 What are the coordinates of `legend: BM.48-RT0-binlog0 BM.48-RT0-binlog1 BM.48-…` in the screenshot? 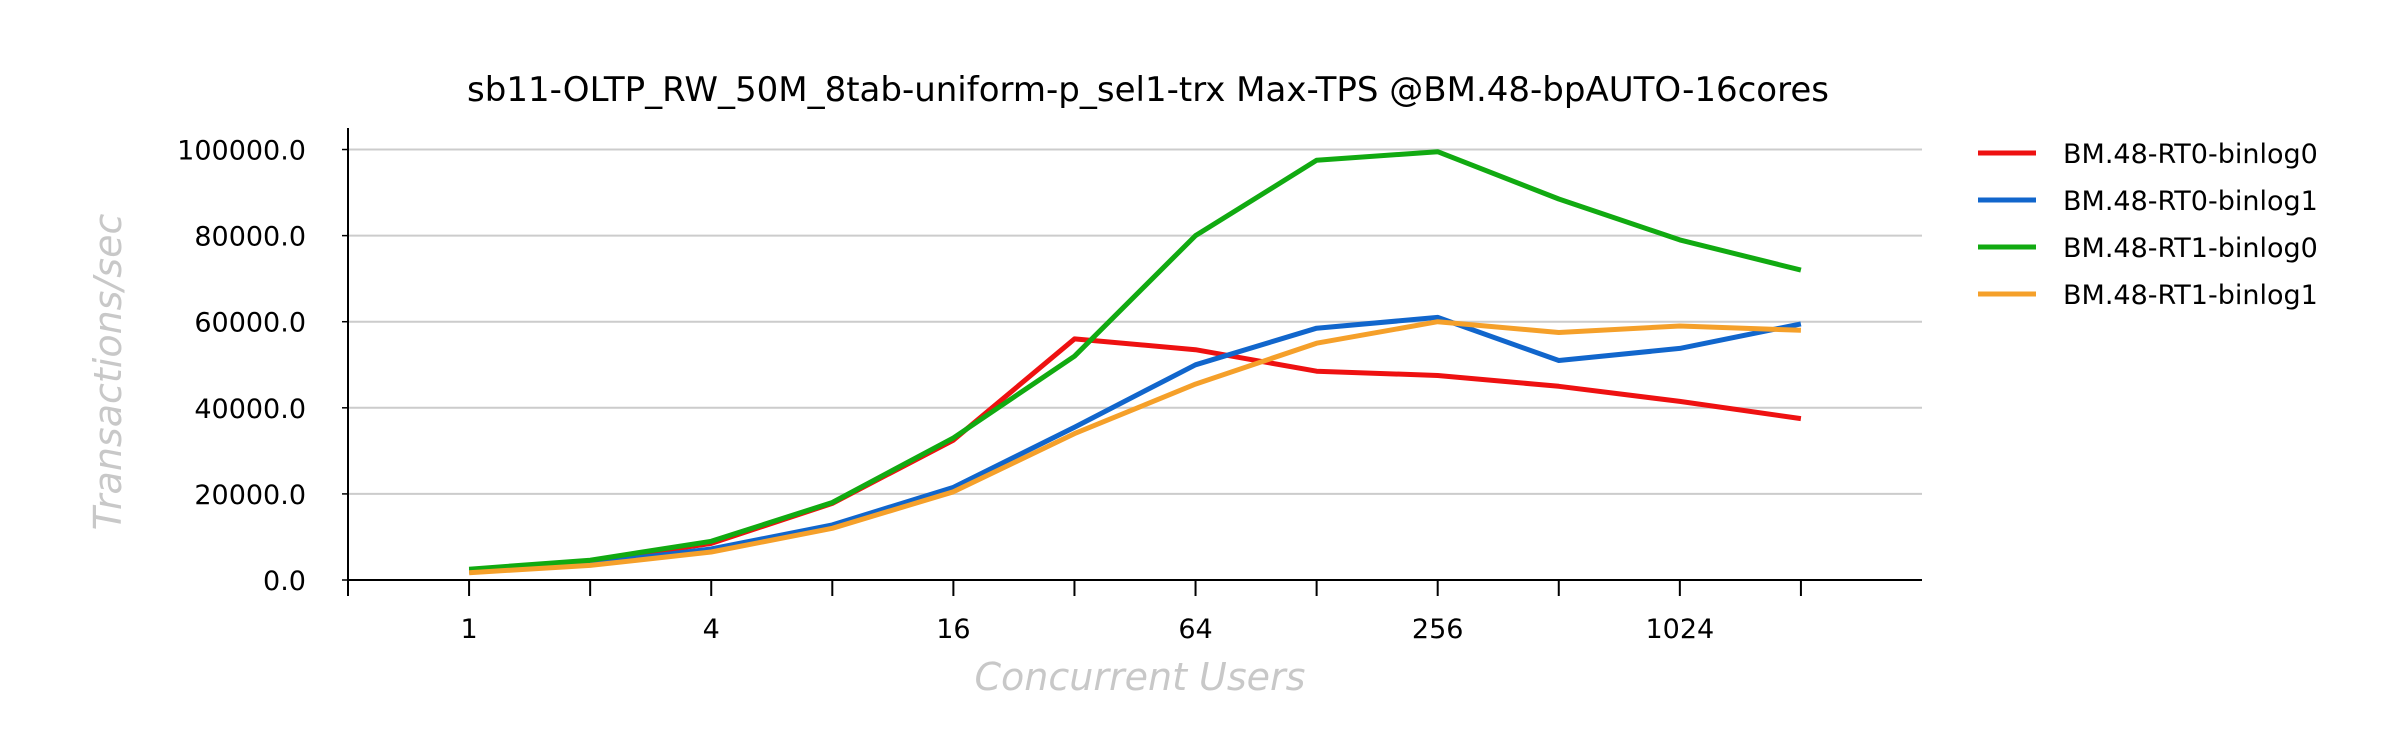 It's located at (2148, 225).